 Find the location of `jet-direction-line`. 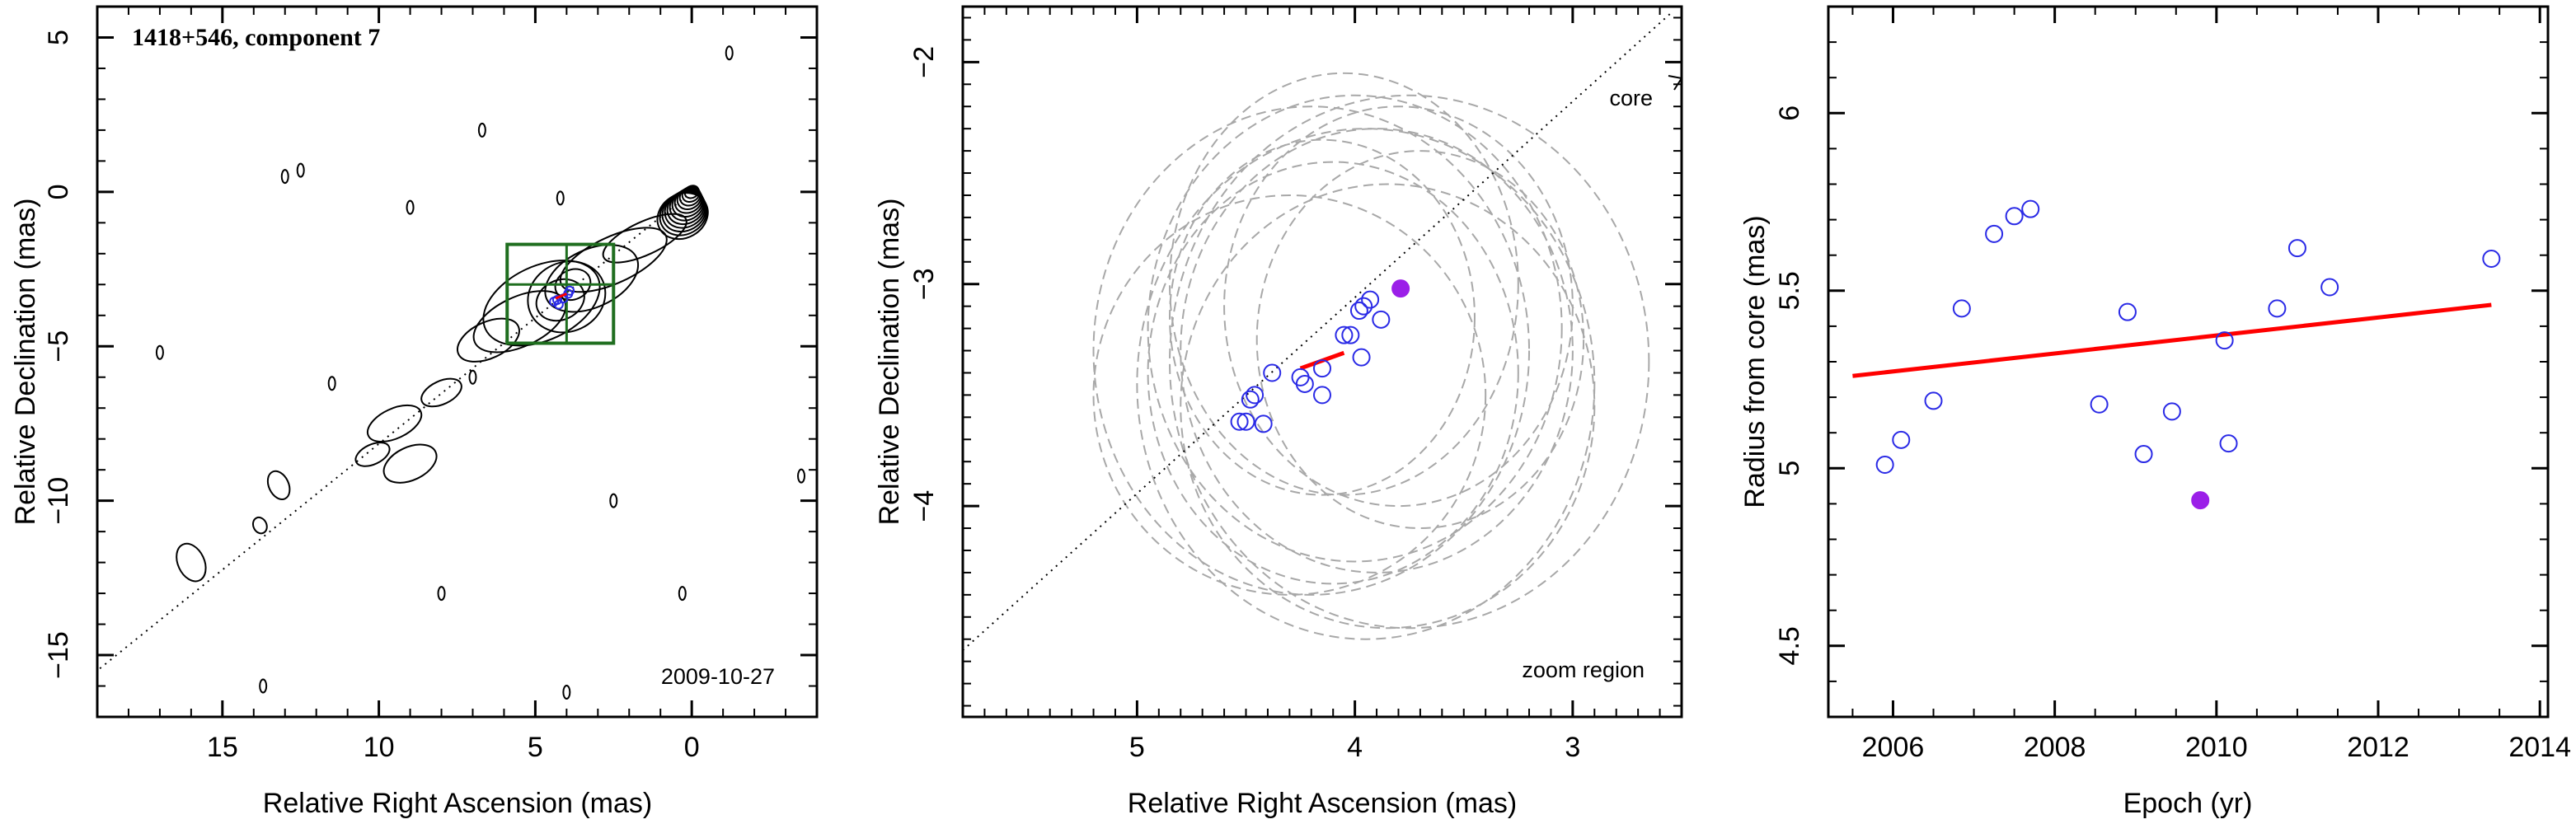

jet-direction-line is located at coordinates (394, 431).